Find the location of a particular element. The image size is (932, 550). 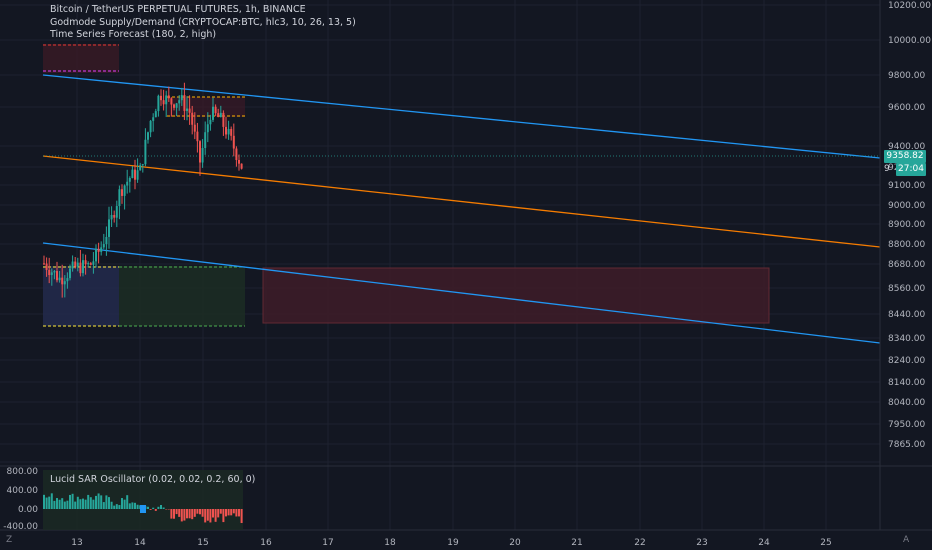

price-scale-label: 7865.00 is located at coordinates (906, 445).